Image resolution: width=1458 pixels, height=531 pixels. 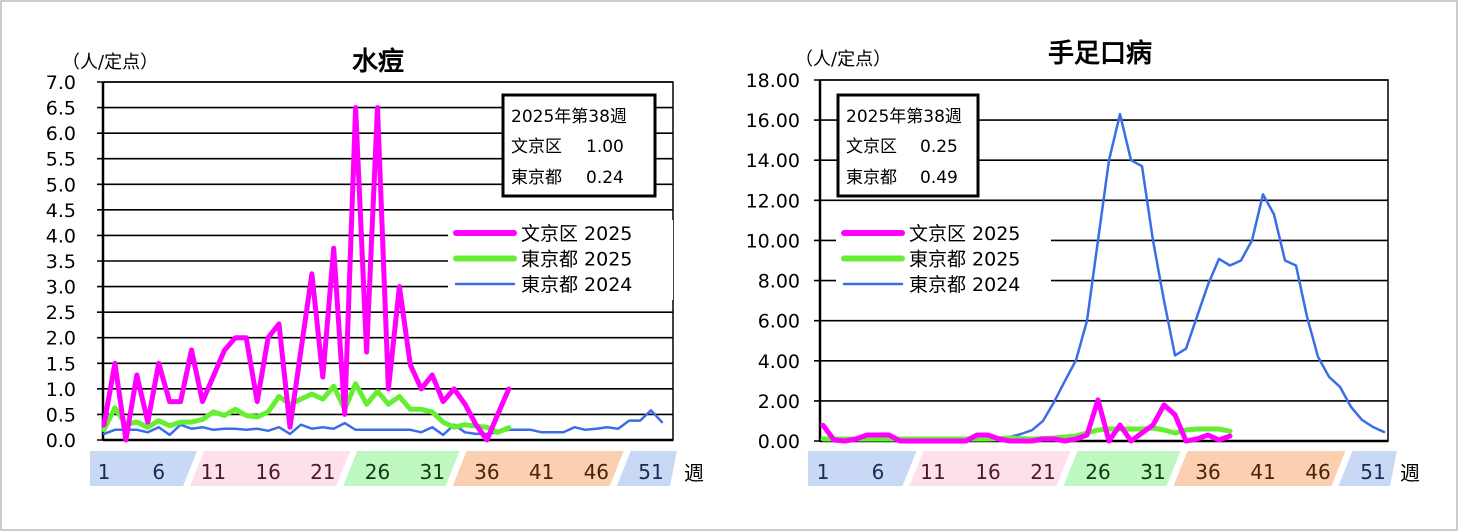 What do you see at coordinates (605, 178) in the screenshot?
I see `info-value: 0.24` at bounding box center [605, 178].